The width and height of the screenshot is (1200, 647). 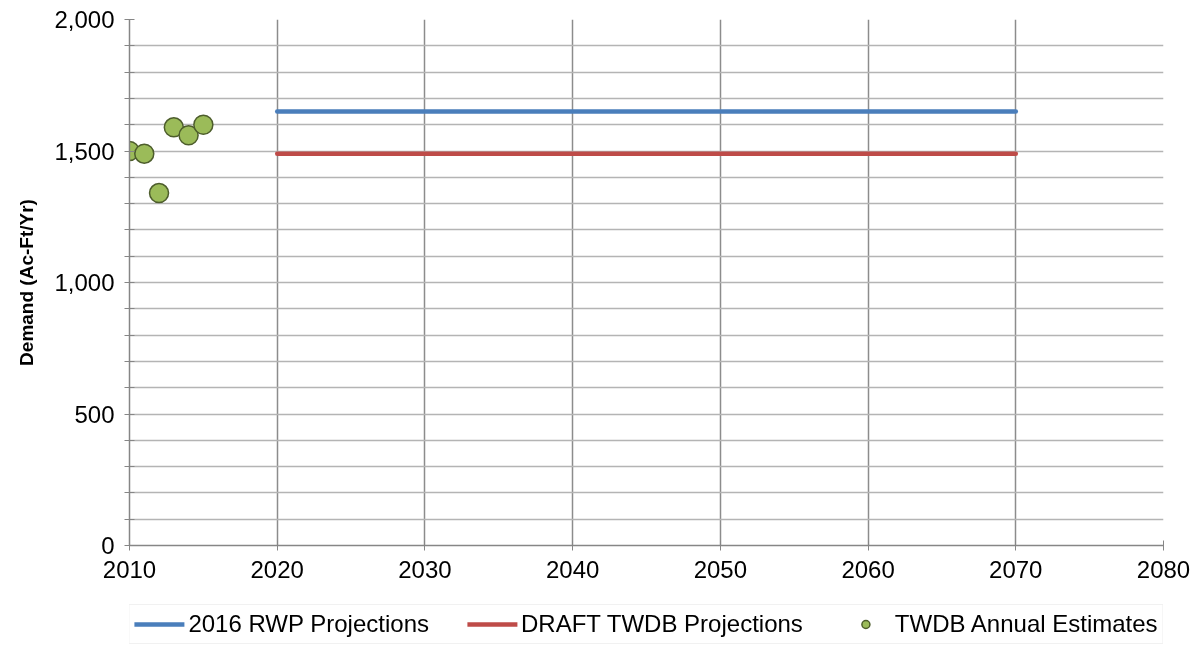 What do you see at coordinates (868, 569) in the screenshot?
I see `x-tick-label: 2060` at bounding box center [868, 569].